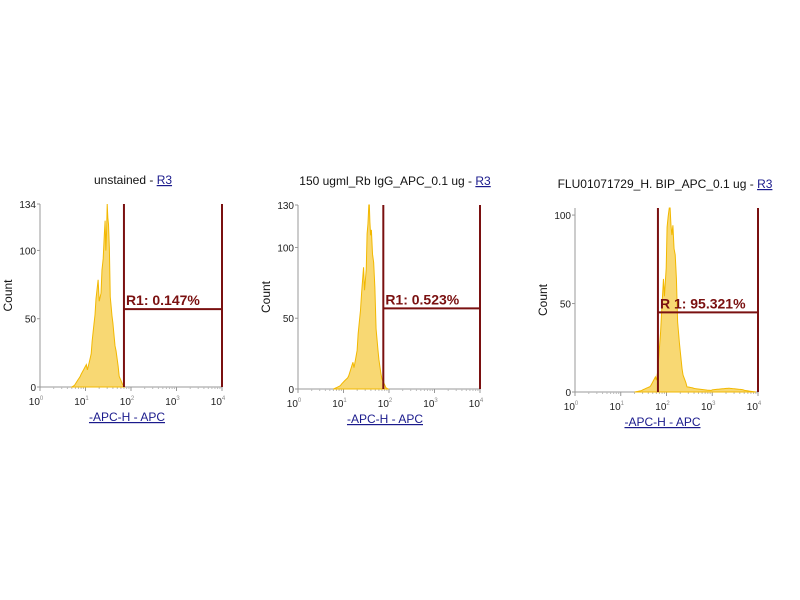 The image size is (800, 600). Describe the element at coordinates (657, 184) in the screenshot. I see `chart-title-text: FLU01071729_H. BIP_APC_0.1 ug -` at that location.